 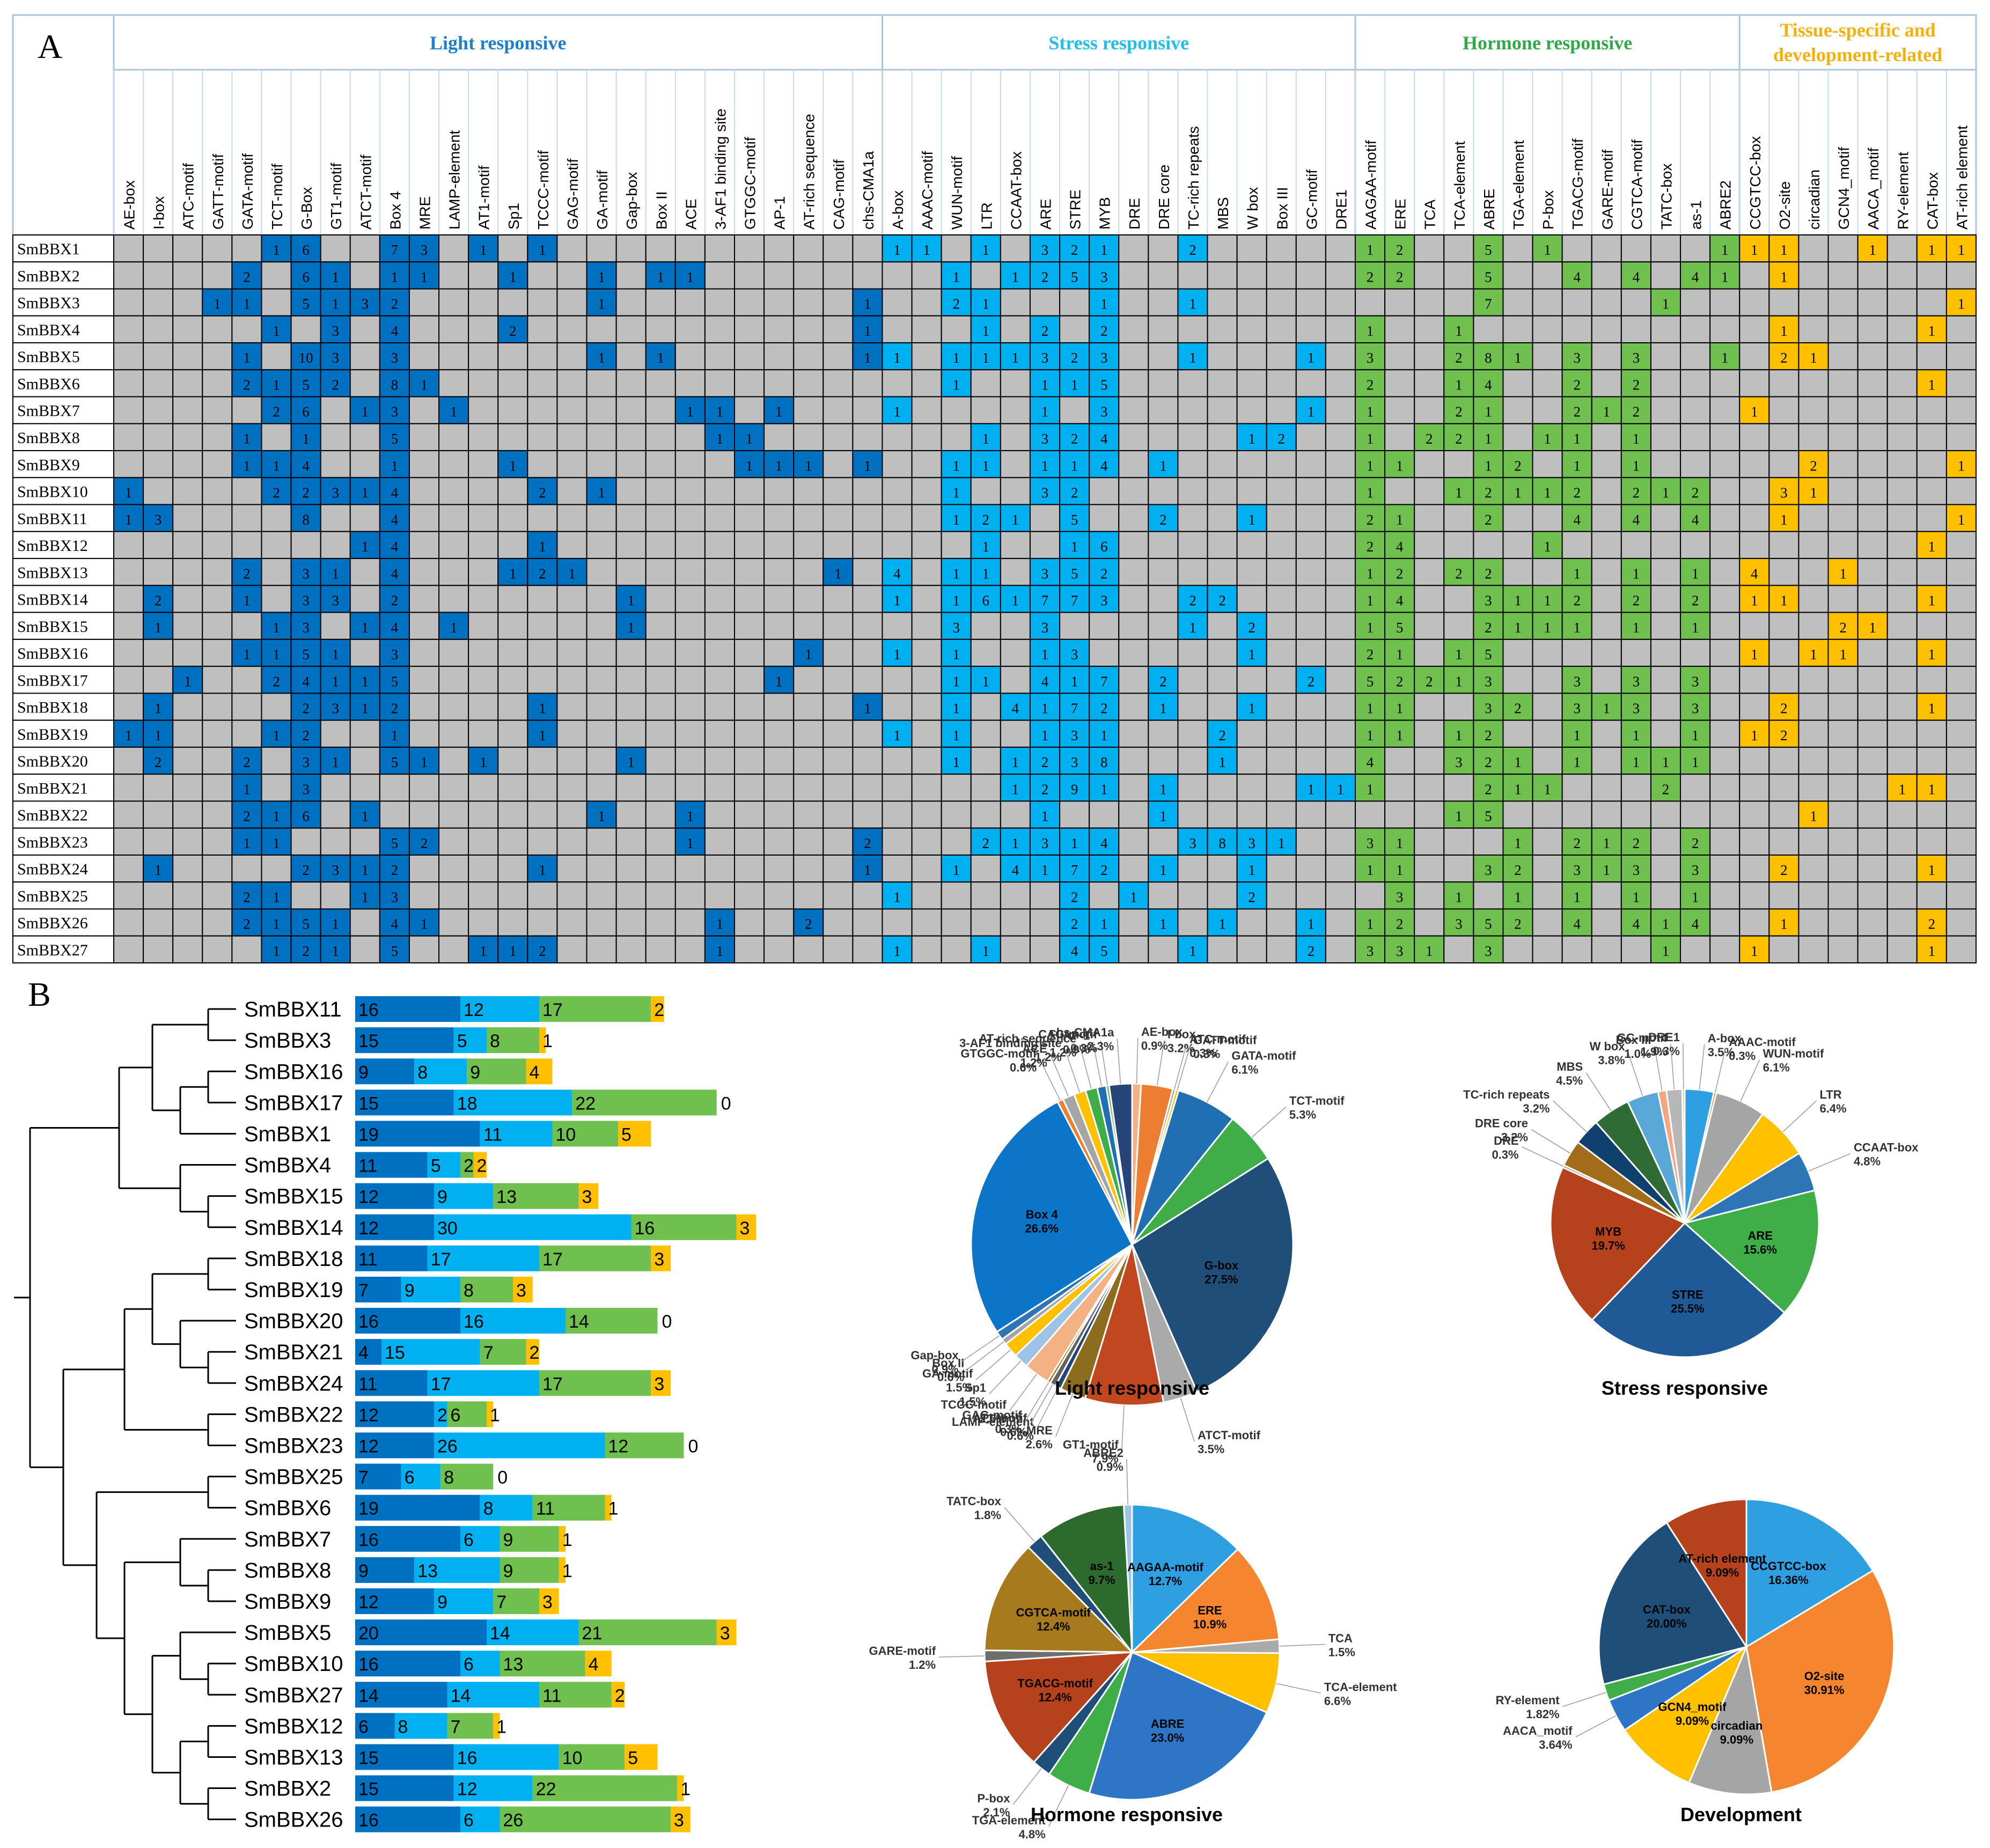 What do you see at coordinates (1164, 197) in the screenshot?
I see `motif-column-header: DRE core` at bounding box center [1164, 197].